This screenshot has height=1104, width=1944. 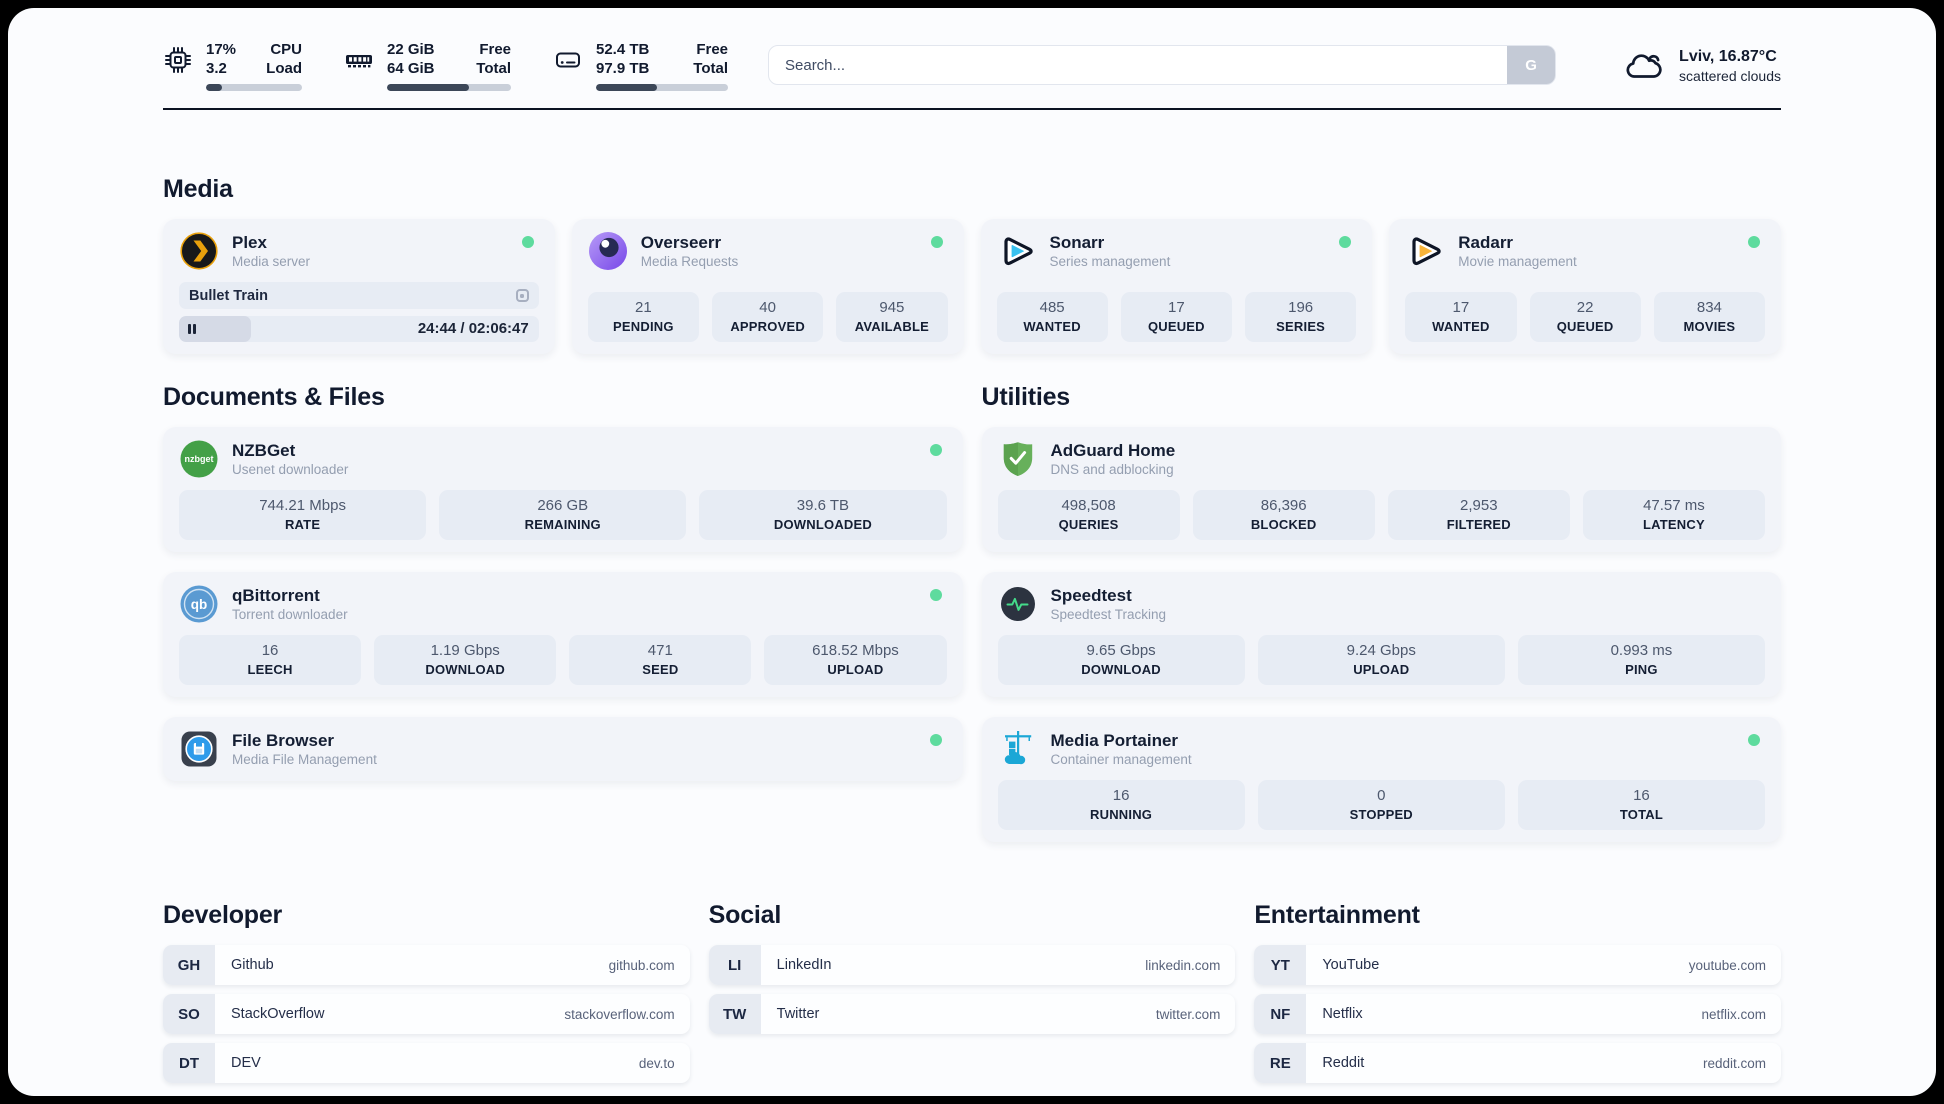 What do you see at coordinates (1113, 450) in the screenshot?
I see `app-name: AdGuard Home` at bounding box center [1113, 450].